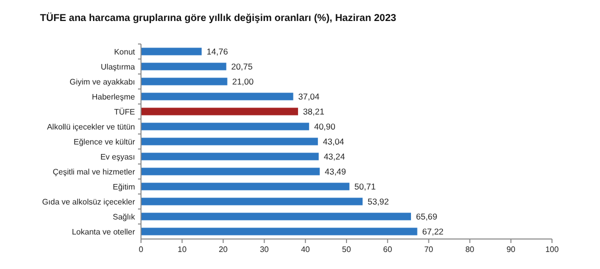 This screenshot has width=600, height=269. I want to click on x-tick-label: 50, so click(347, 249).